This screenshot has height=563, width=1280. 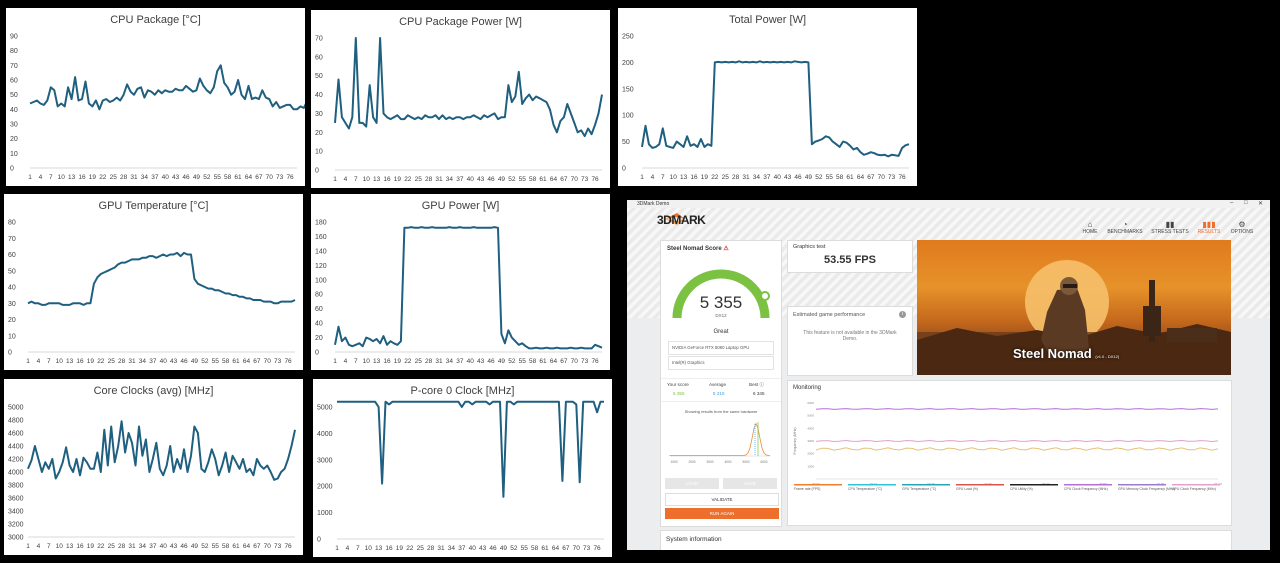 I want to click on y-tick-label: 3800, so click(x=16, y=486).